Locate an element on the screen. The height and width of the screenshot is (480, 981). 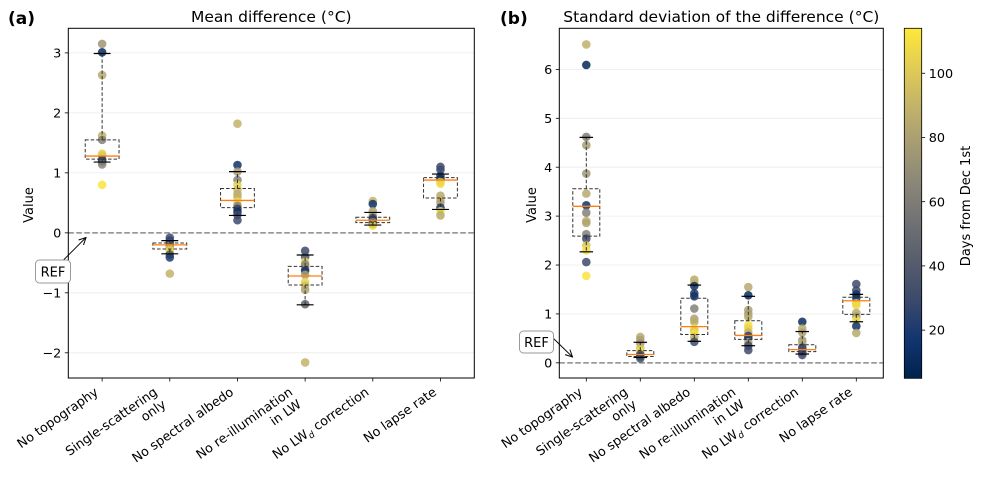
colorbar: 20 40 60 80 100 Days from Dec 1st is located at coordinates (938, 203).